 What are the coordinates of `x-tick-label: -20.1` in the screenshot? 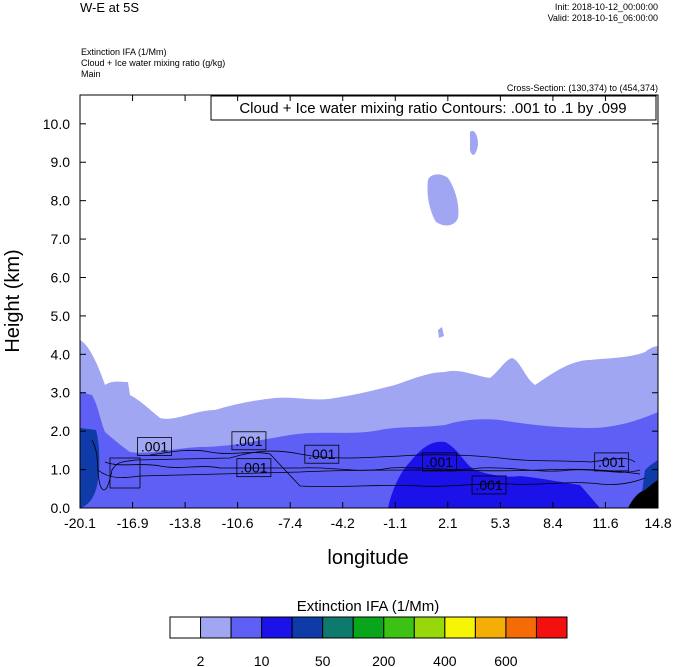 It's located at (80, 523).